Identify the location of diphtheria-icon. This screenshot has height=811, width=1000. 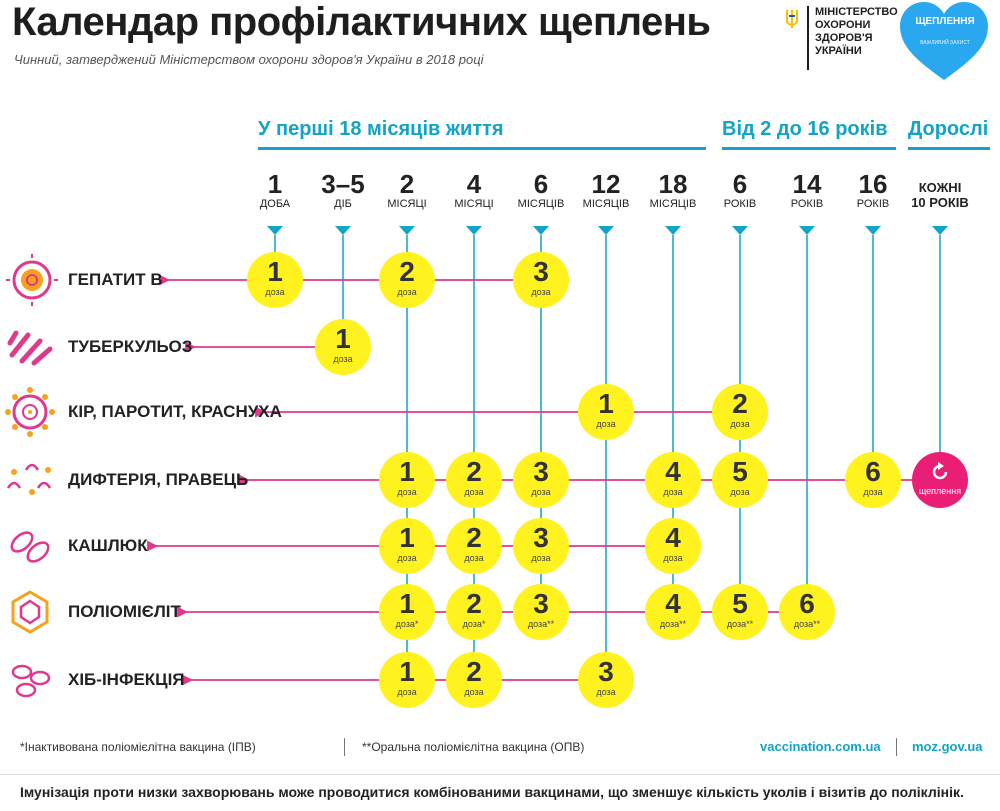
(29, 479).